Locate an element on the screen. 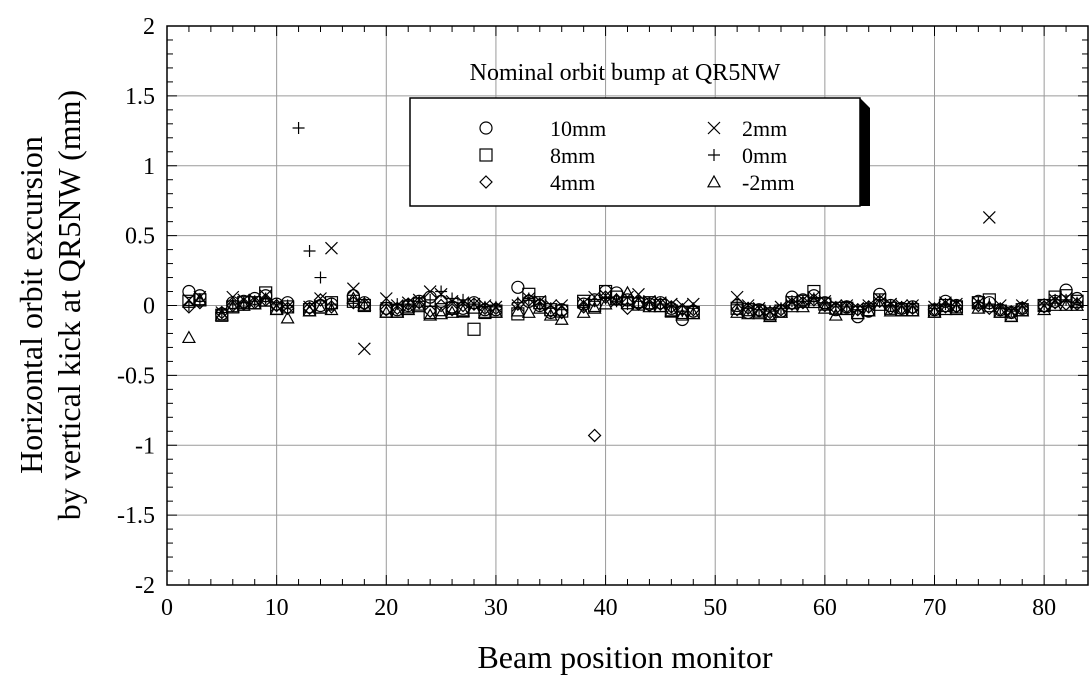  y-tick-label: -1.5 is located at coordinates (136, 516).